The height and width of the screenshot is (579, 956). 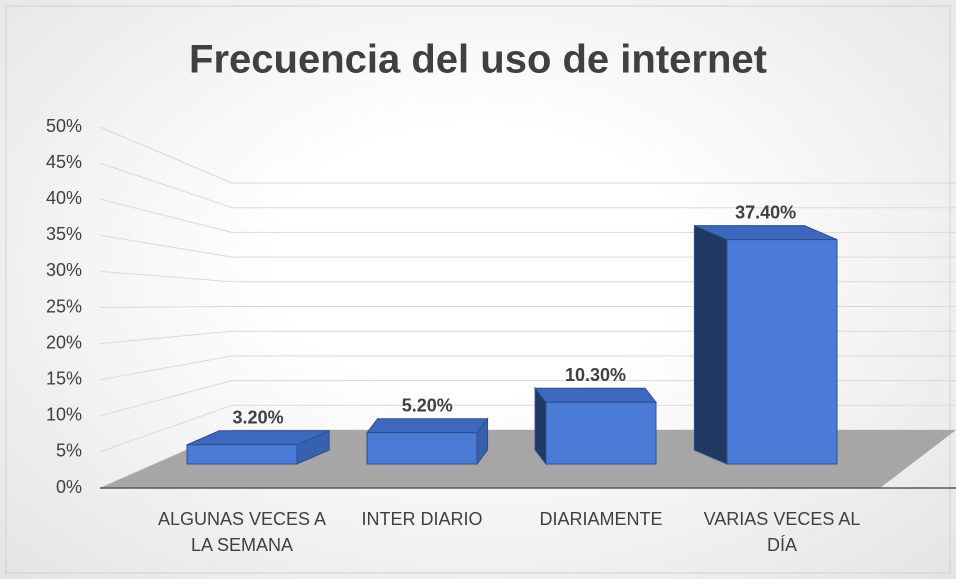 I want to click on y-tick-label: 45%, so click(x=64, y=162).